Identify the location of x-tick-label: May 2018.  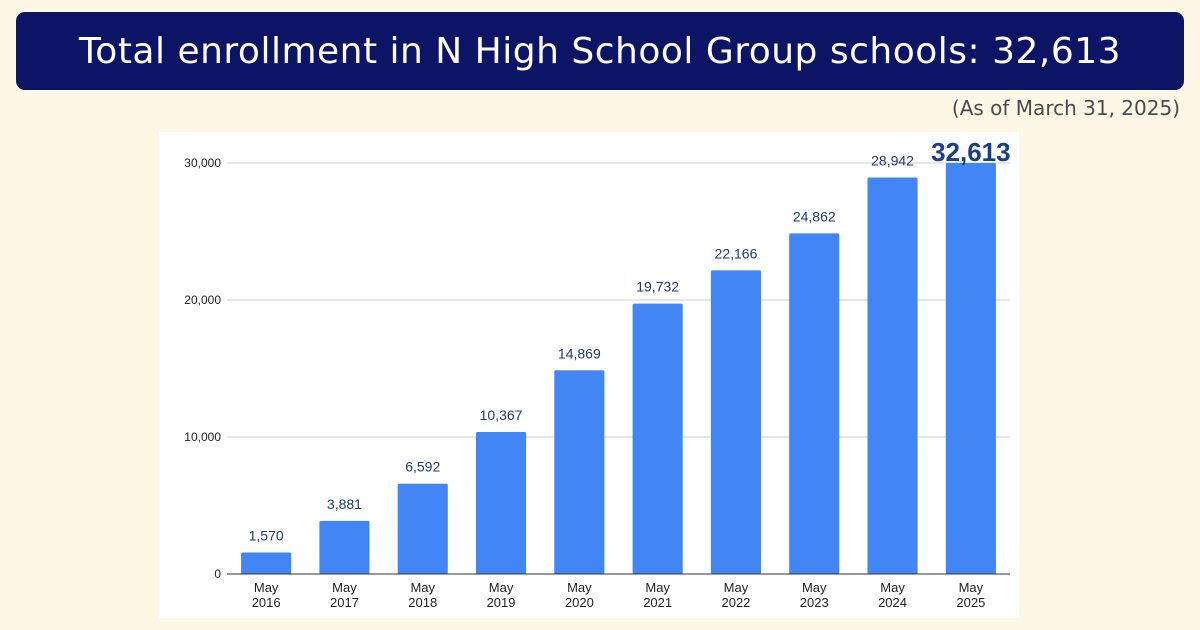
(422, 595).